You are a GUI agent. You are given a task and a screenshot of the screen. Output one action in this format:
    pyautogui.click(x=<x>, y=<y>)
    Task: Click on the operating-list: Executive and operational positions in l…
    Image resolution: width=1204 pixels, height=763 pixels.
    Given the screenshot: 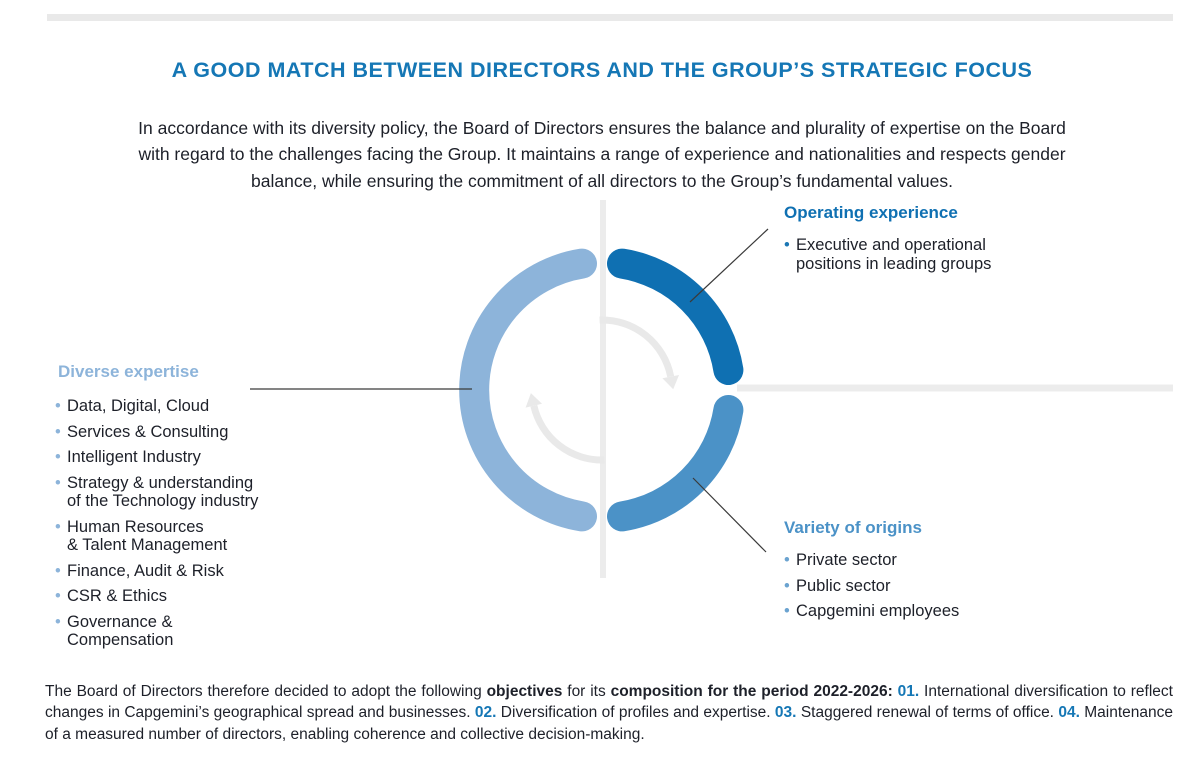 What is the action you would take?
    pyautogui.click(x=900, y=254)
    